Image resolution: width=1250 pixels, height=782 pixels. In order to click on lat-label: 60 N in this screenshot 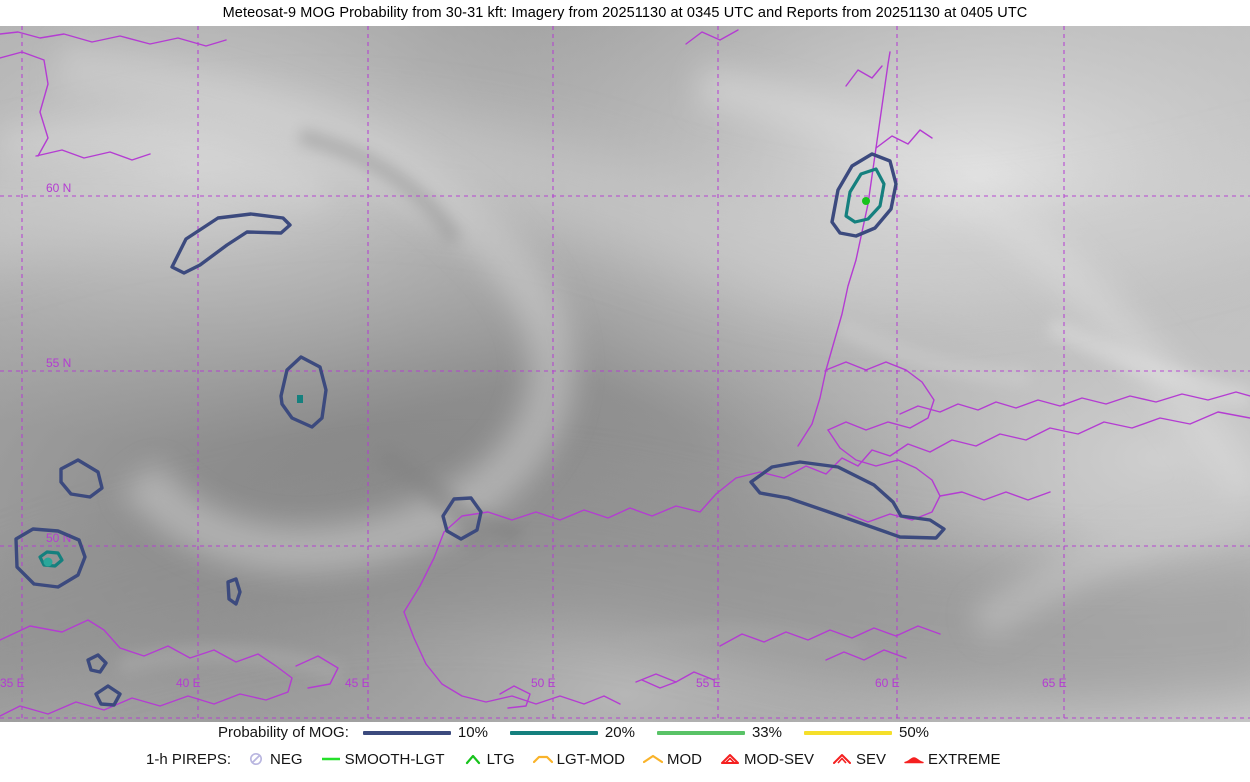, I will do `click(58, 188)`.